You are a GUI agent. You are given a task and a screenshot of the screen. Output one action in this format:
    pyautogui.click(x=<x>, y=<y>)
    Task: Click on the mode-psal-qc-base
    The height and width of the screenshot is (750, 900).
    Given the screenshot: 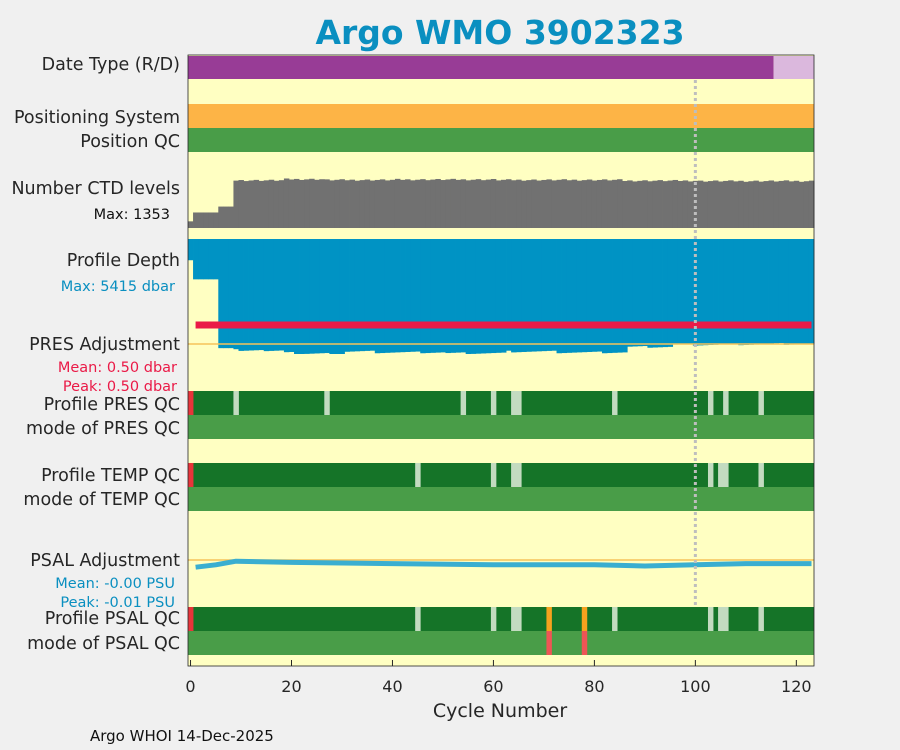 What is the action you would take?
    pyautogui.click(x=501, y=643)
    